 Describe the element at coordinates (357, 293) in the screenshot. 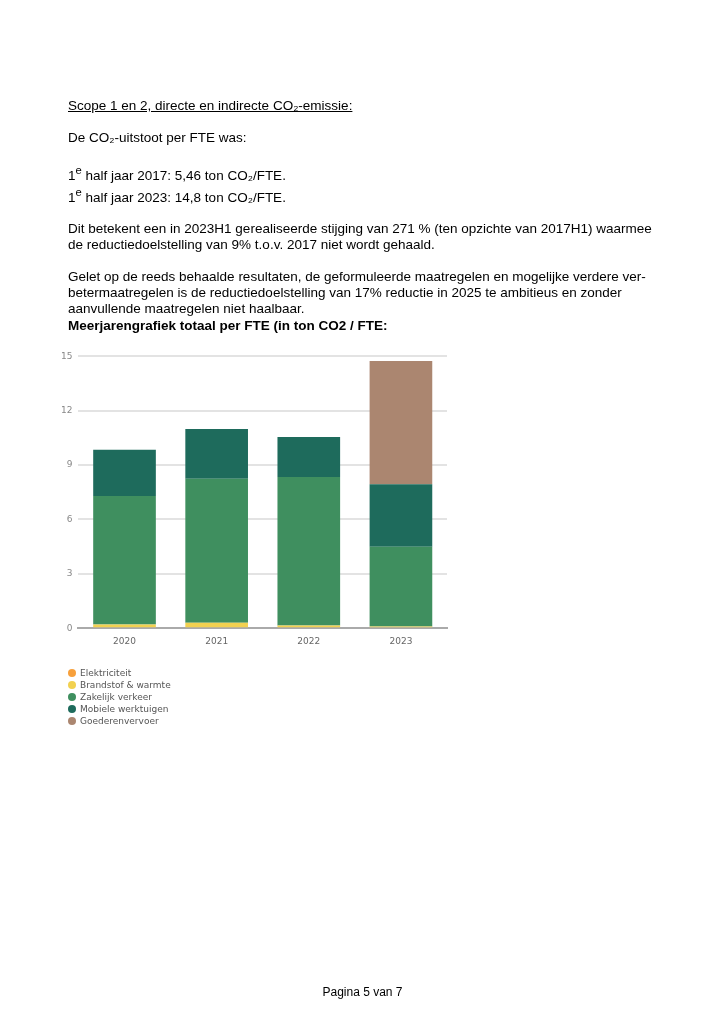

I see `text: Gelet op de reeds behaalde resultaten, de geformuleerde maatregelen en mogelijke verdere ver-betermaatregelen is de reductiedoelstelling van 17% reductie in 2025 te ambitieus en zonder aanvullende maatregelen niet haalbaar.` at that location.